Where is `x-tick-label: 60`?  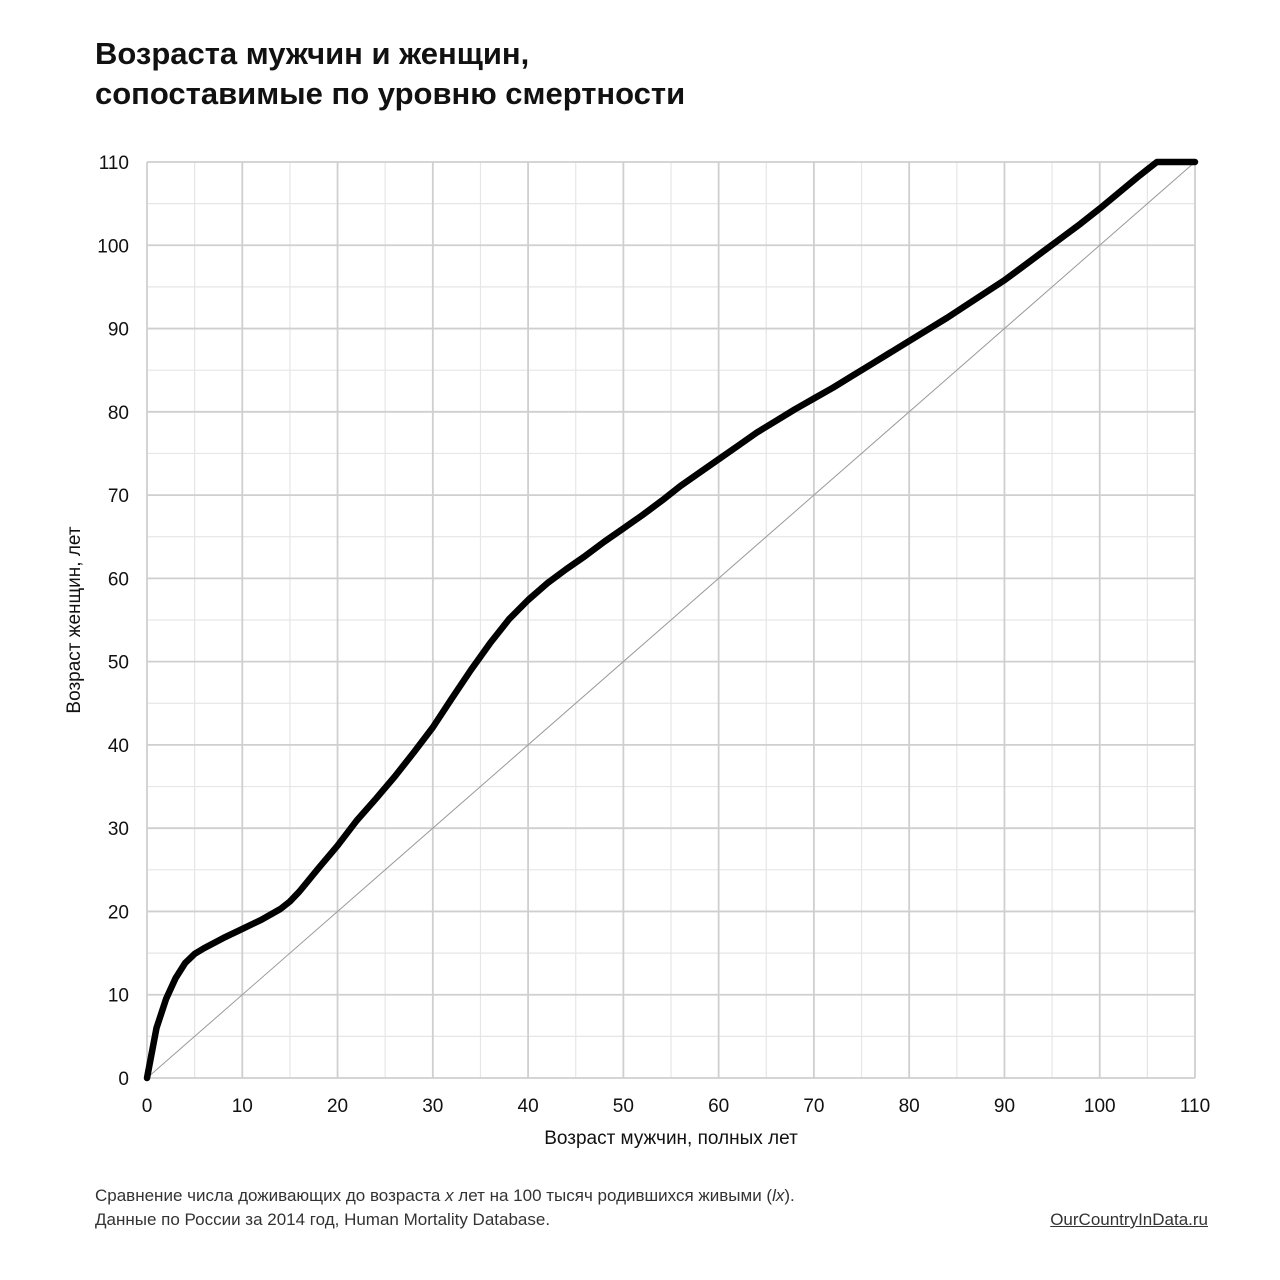
x-tick-label: 60 is located at coordinates (718, 1106).